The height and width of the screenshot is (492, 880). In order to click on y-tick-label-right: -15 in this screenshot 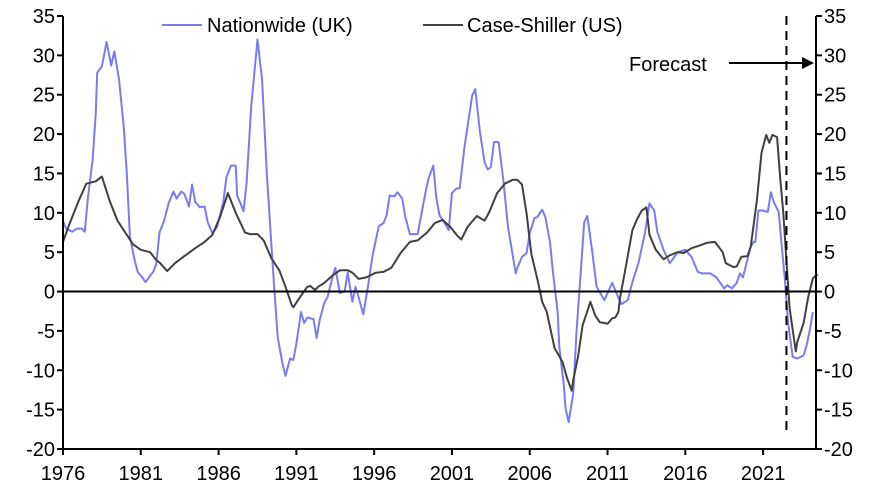, I will do `click(838, 411)`.